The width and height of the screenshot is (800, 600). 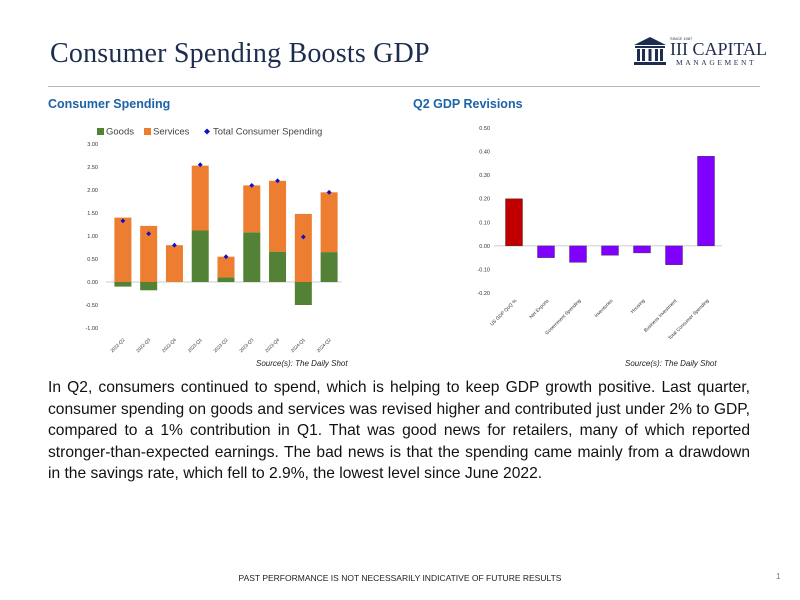 What do you see at coordinates (671, 363) in the screenshot?
I see `right-chart-source: Source(s): The Daily Shot` at bounding box center [671, 363].